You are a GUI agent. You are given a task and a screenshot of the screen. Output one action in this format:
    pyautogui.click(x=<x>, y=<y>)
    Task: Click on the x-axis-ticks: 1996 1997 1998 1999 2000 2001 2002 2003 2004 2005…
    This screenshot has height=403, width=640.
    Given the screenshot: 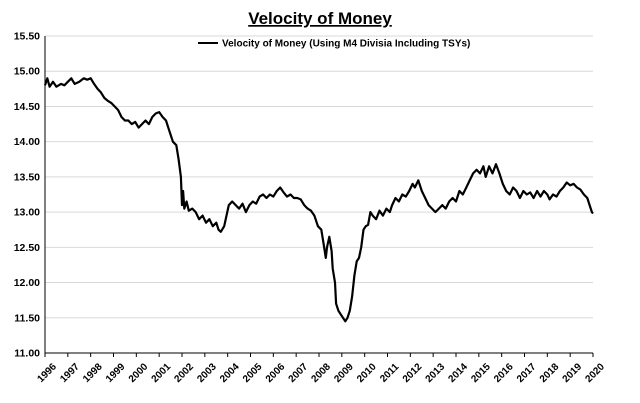 What is the action you would take?
    pyautogui.click(x=321, y=369)
    